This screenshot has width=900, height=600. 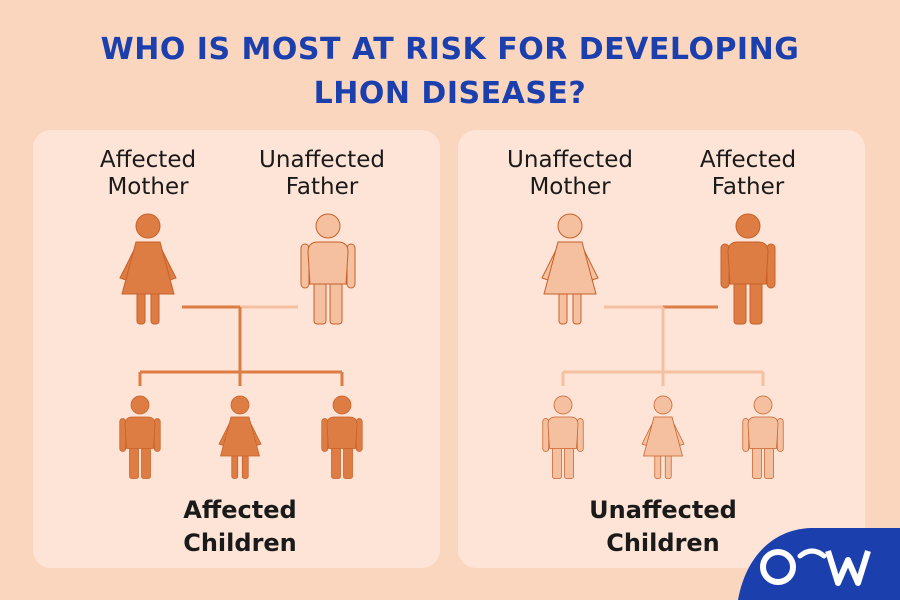 I want to click on logo, so click(x=819, y=564).